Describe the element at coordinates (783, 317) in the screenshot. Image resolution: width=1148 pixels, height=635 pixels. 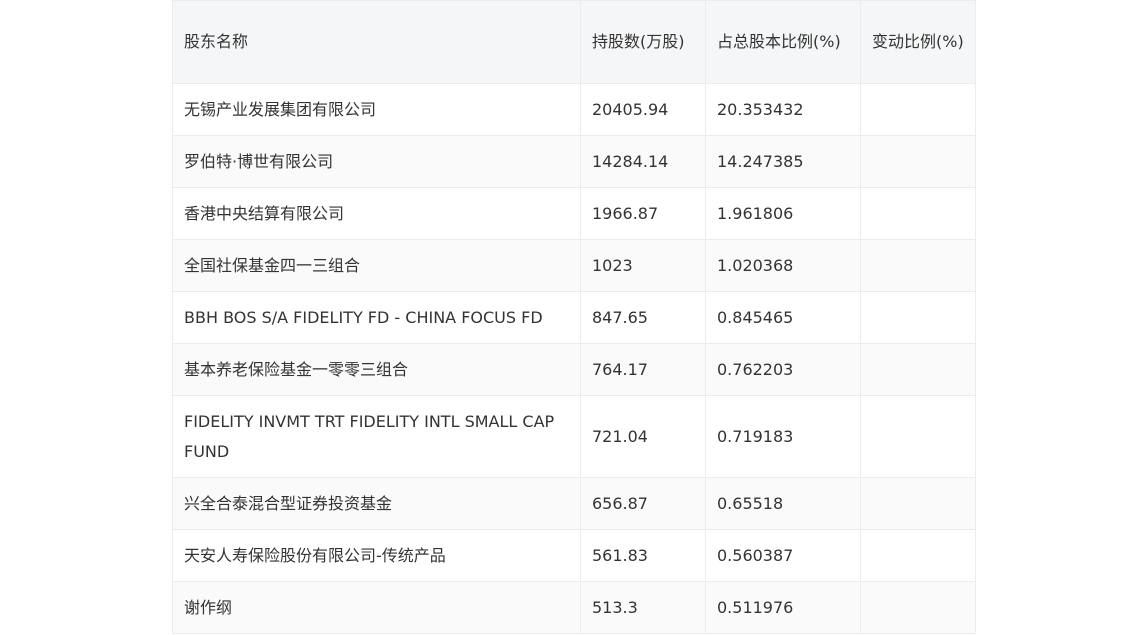
I see `cell-ratio: 0.845465` at that location.